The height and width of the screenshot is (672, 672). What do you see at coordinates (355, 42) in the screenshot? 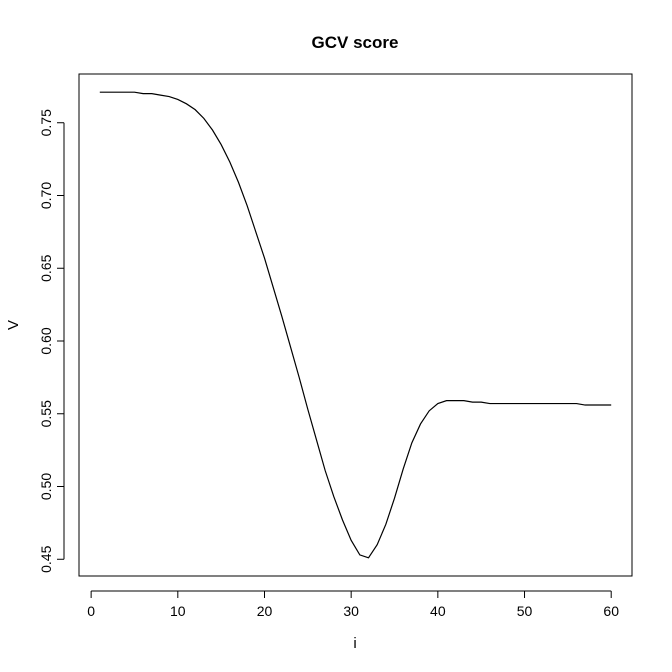
I see `chart-title: GCV score` at bounding box center [355, 42].